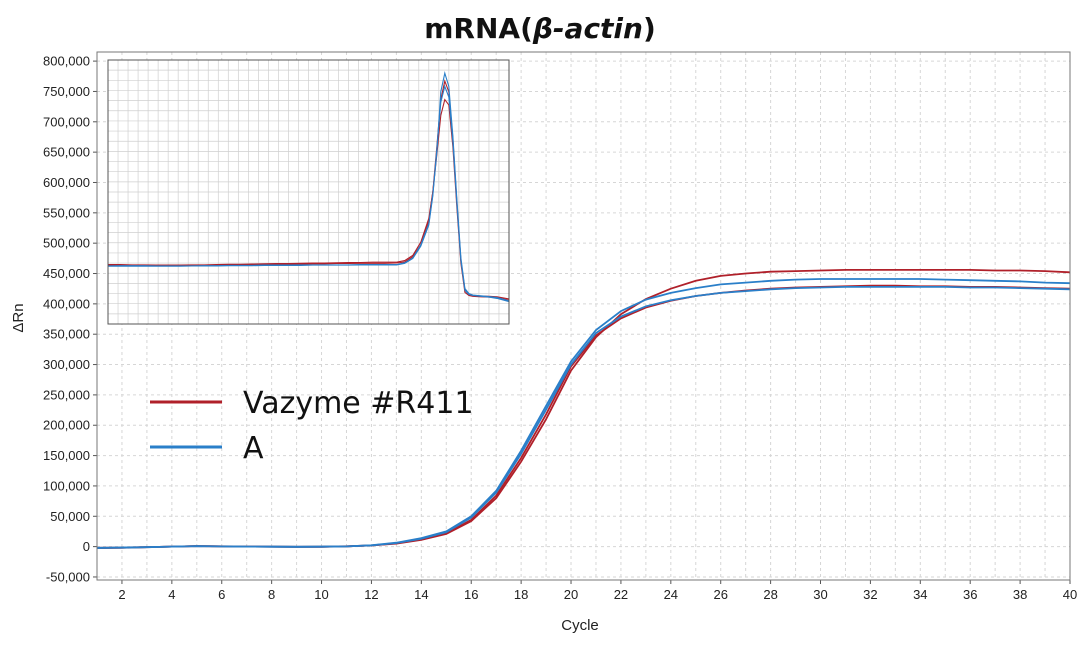  I want to click on y-tick-label: 0, so click(86, 546).